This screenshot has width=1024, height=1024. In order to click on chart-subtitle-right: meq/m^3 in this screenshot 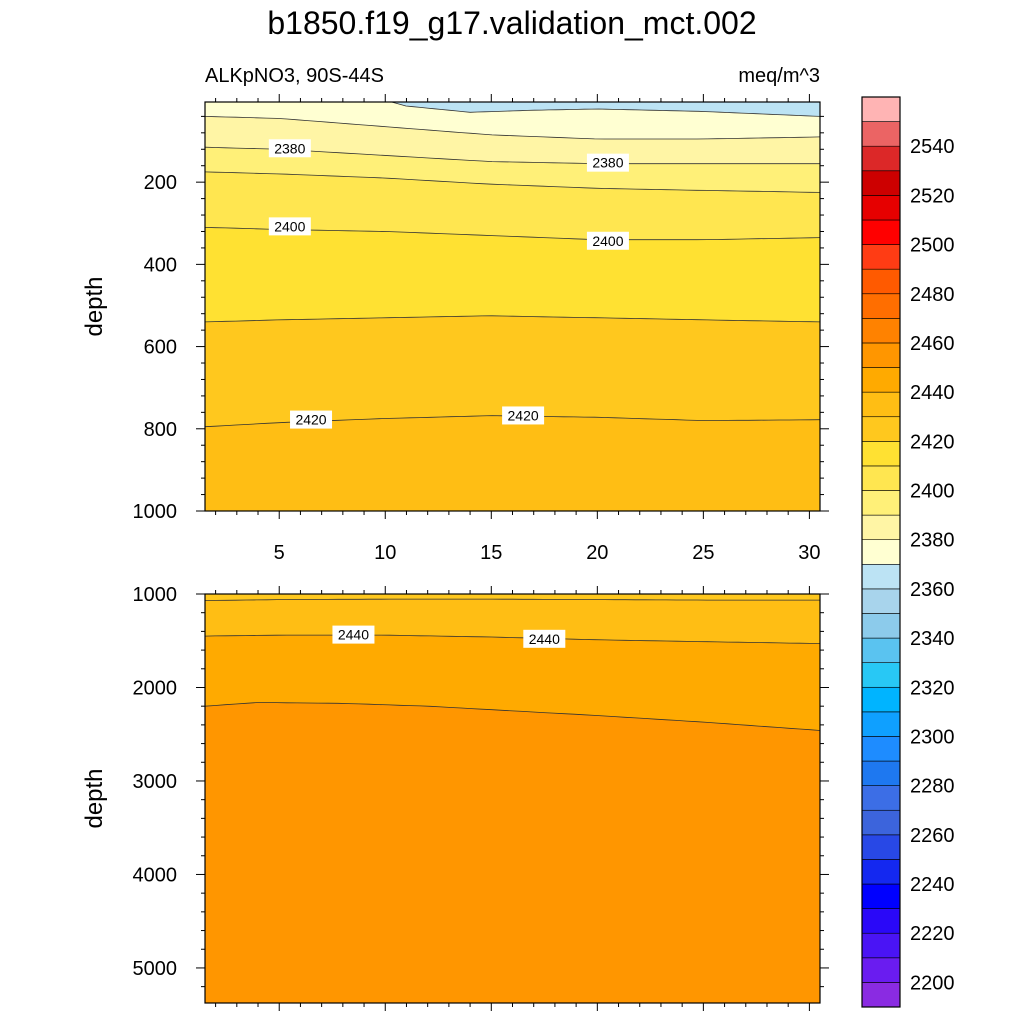, I will do `click(779, 76)`.